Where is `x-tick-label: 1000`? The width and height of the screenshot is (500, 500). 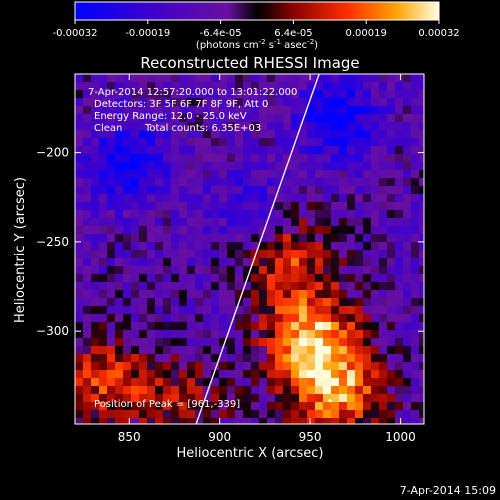 x-tick-label: 1000 is located at coordinates (400, 437).